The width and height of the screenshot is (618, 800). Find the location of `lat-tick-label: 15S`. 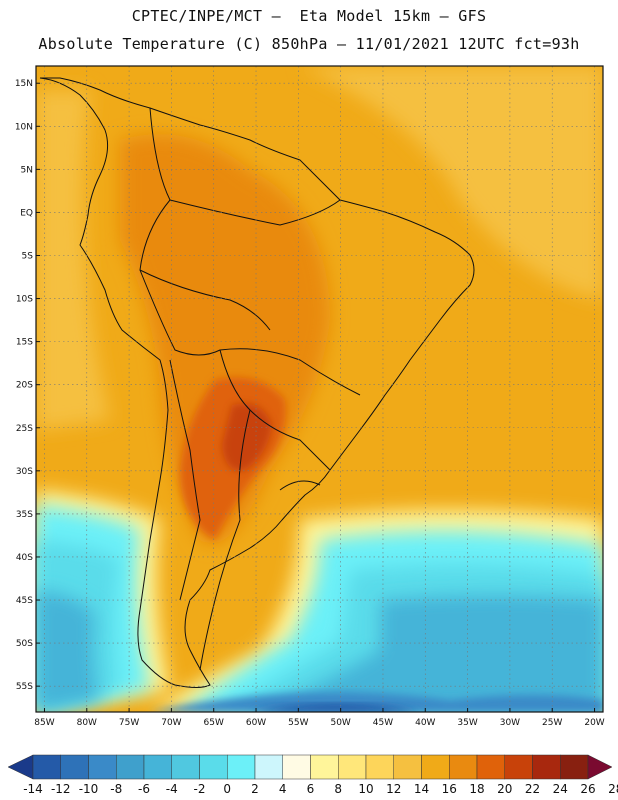

lat-tick-label: 15S is located at coordinates (24, 343).